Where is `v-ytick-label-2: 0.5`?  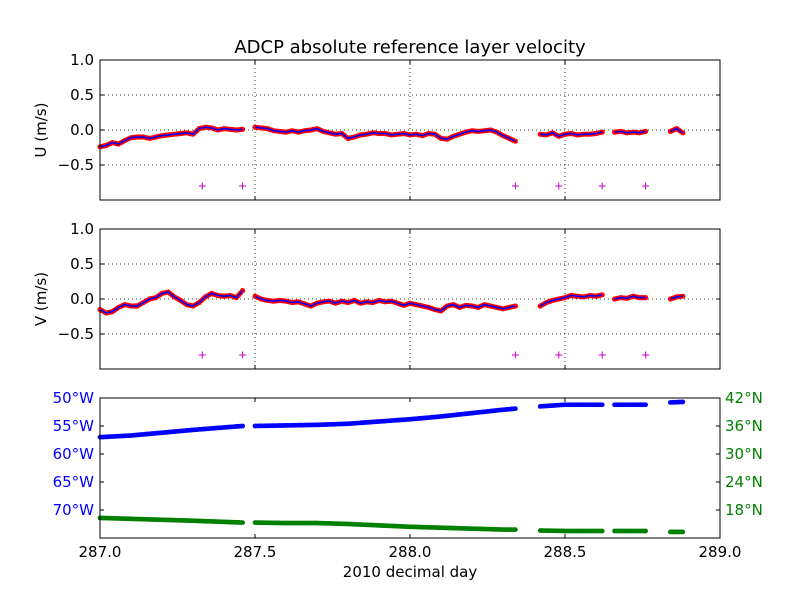 v-ytick-label-2: 0.5 is located at coordinates (82, 264).